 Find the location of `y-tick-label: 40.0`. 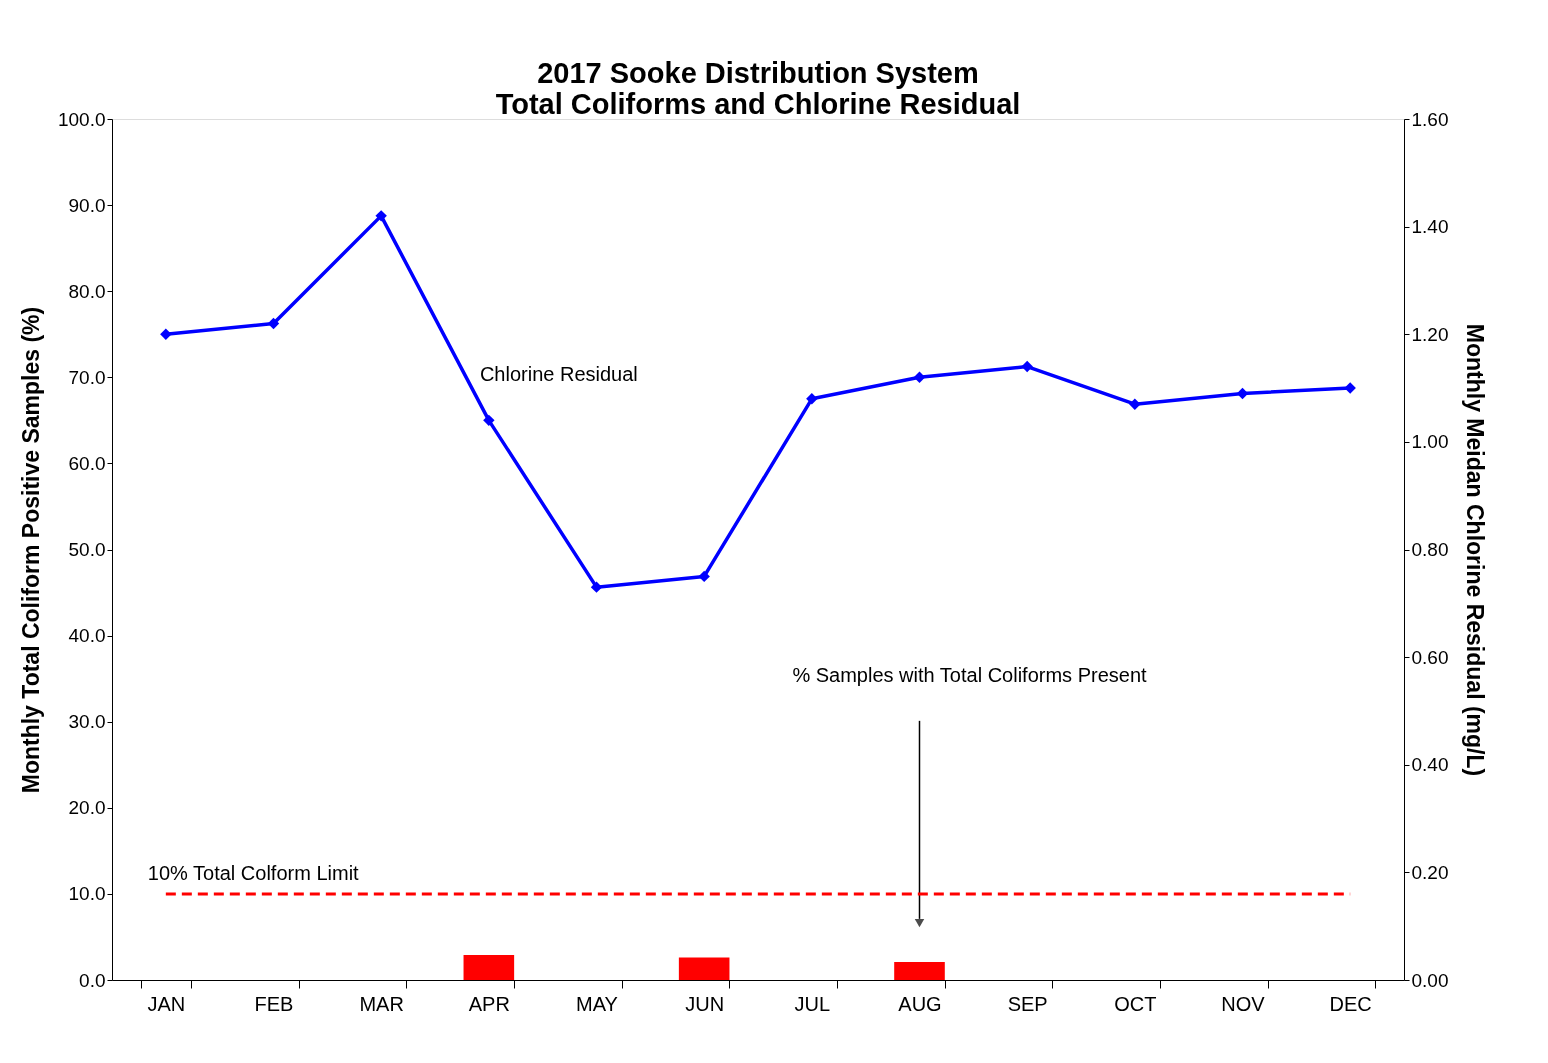

y-tick-label: 40.0 is located at coordinates (87, 636).